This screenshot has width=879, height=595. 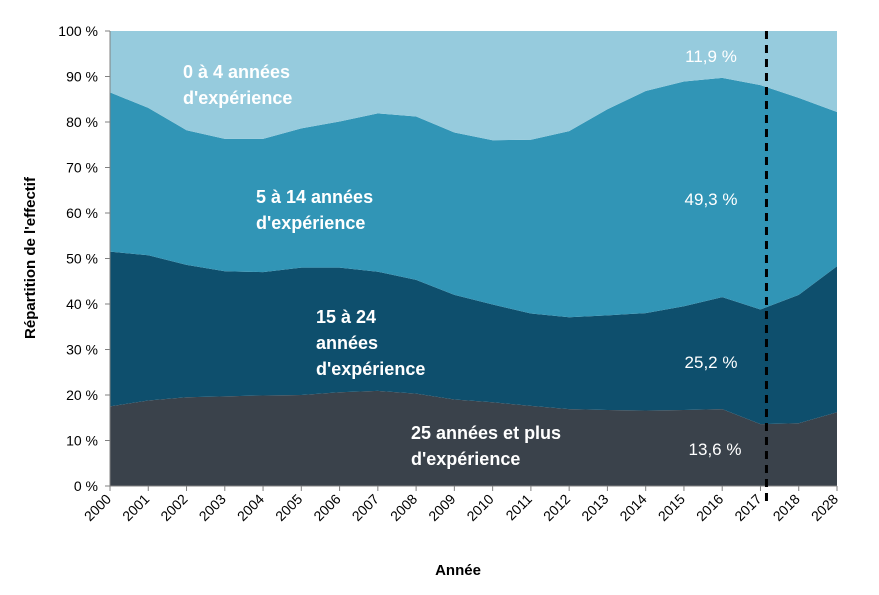 I want to click on x-tick-label: 2016, so click(x=709, y=507).